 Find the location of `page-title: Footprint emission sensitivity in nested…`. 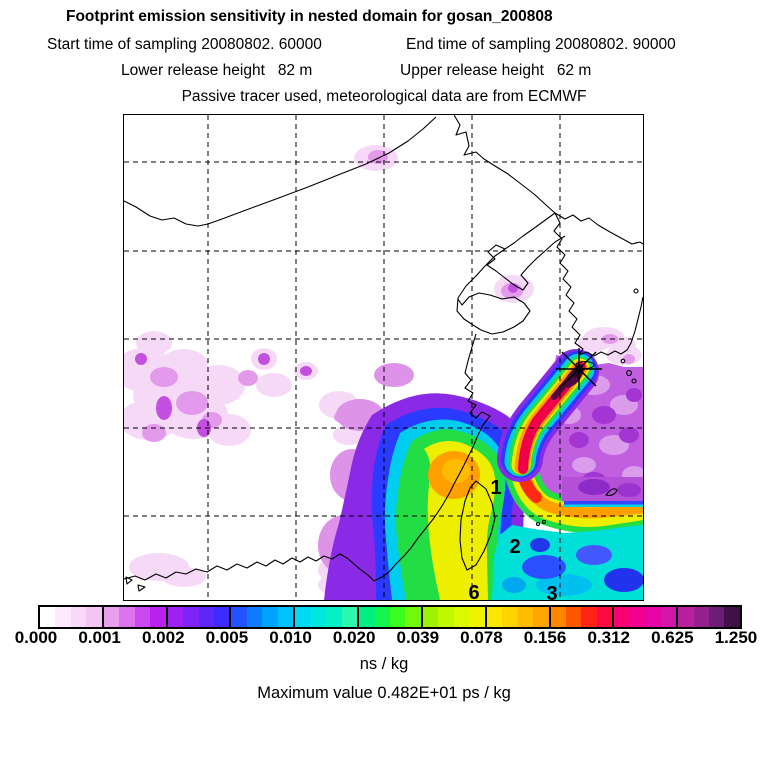

page-title: Footprint emission sensitivity in nested… is located at coordinates (309, 16).